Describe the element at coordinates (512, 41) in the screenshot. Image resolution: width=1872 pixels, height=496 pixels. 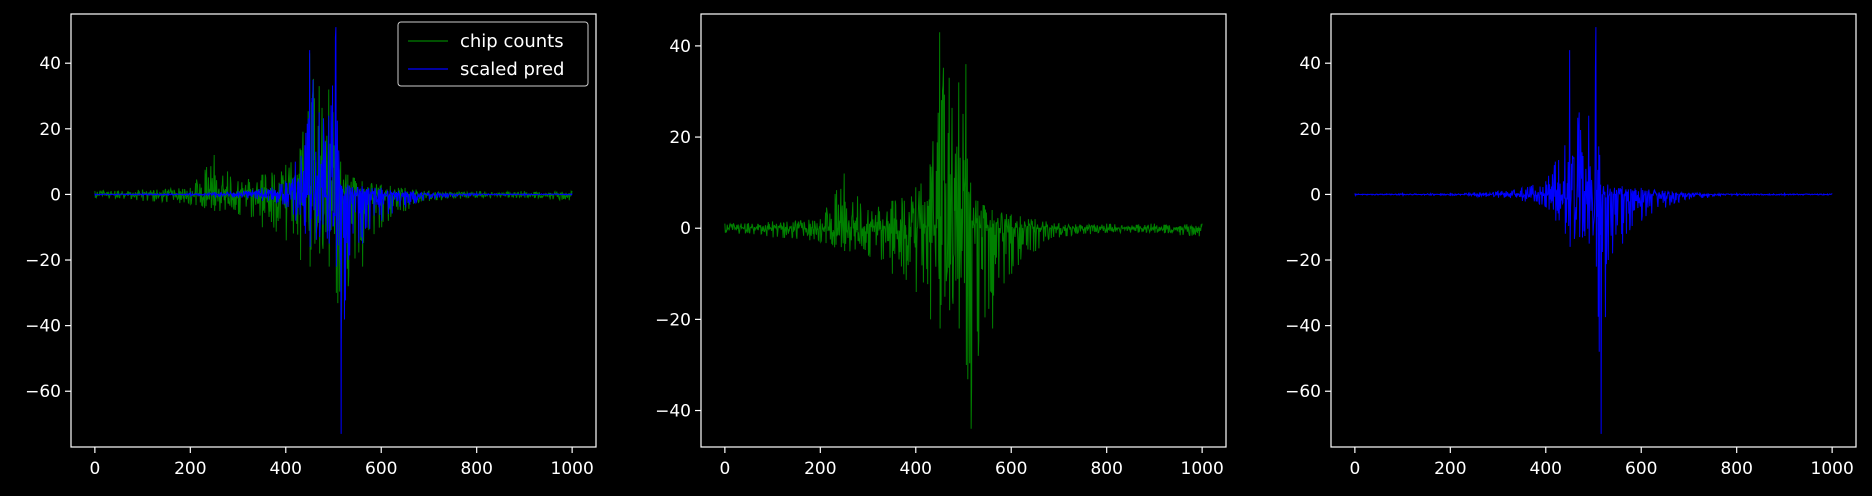
I see `legend-label: chip counts` at that location.